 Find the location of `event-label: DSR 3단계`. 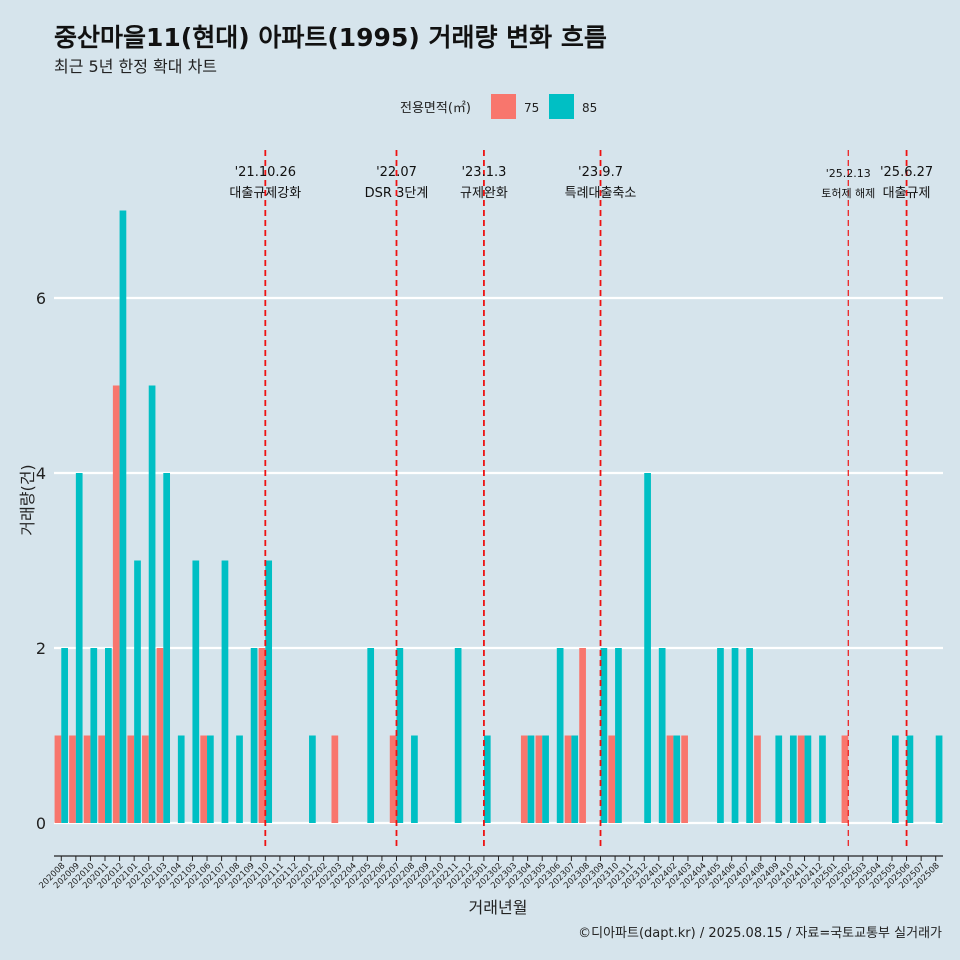

event-label: DSR 3단계 is located at coordinates (397, 193).